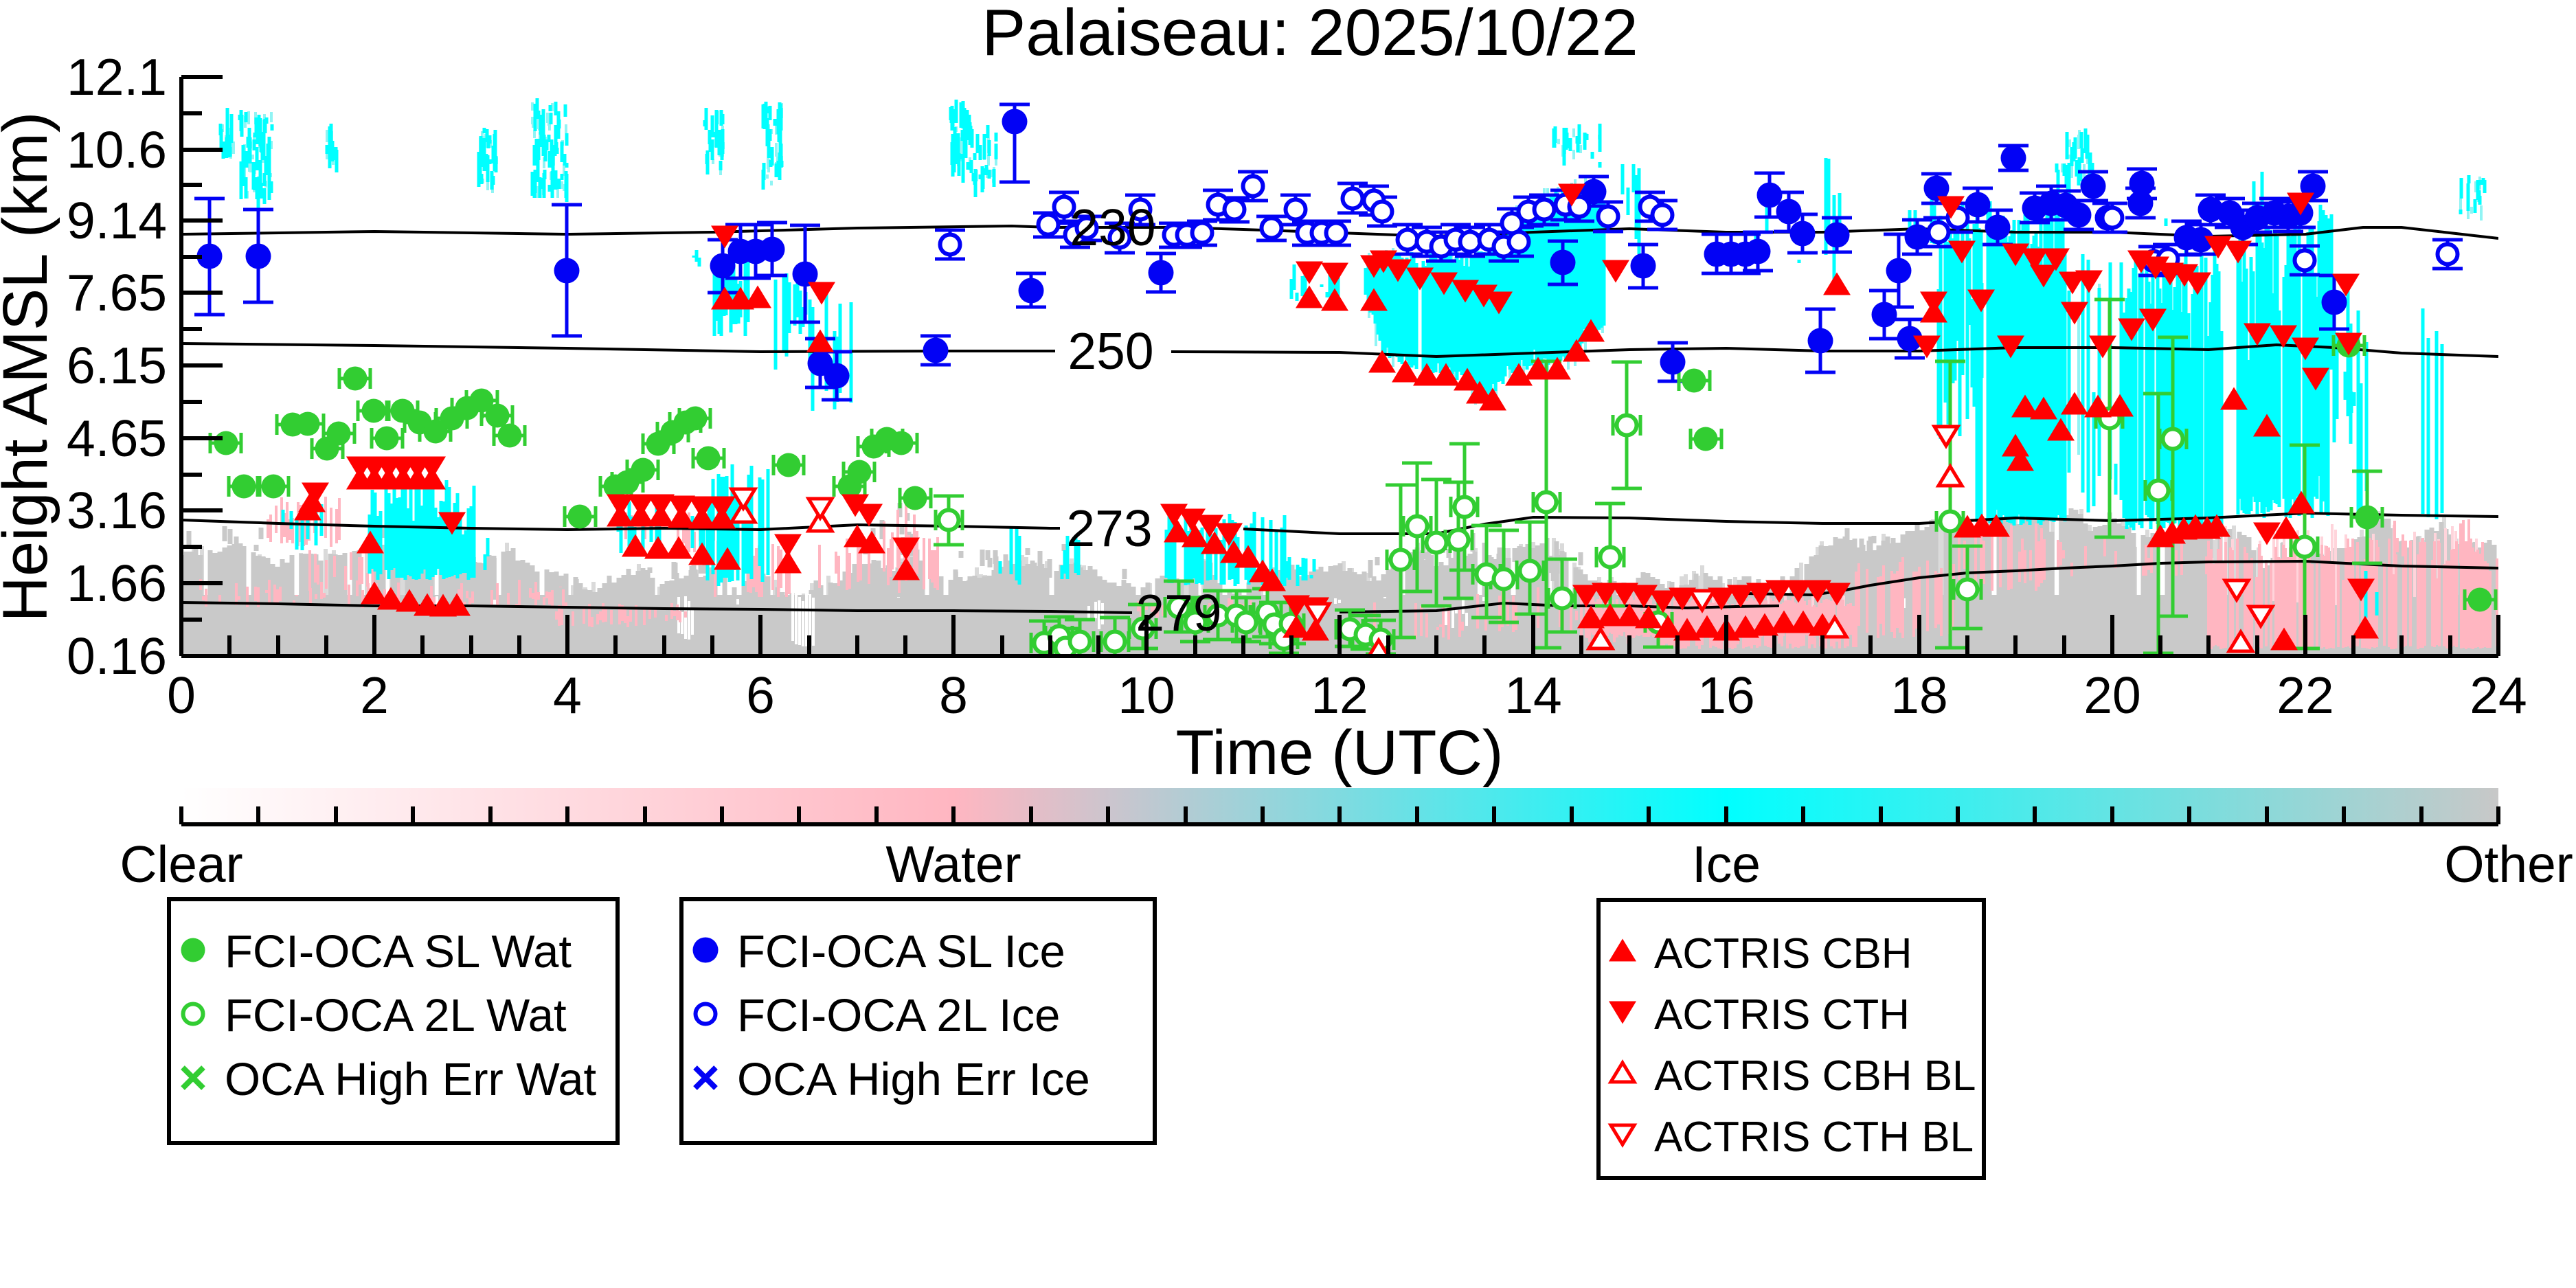 This screenshot has height=1288, width=2576. Describe the element at coordinates (1339, 695) in the screenshot. I see `svg-text: 12` at that location.